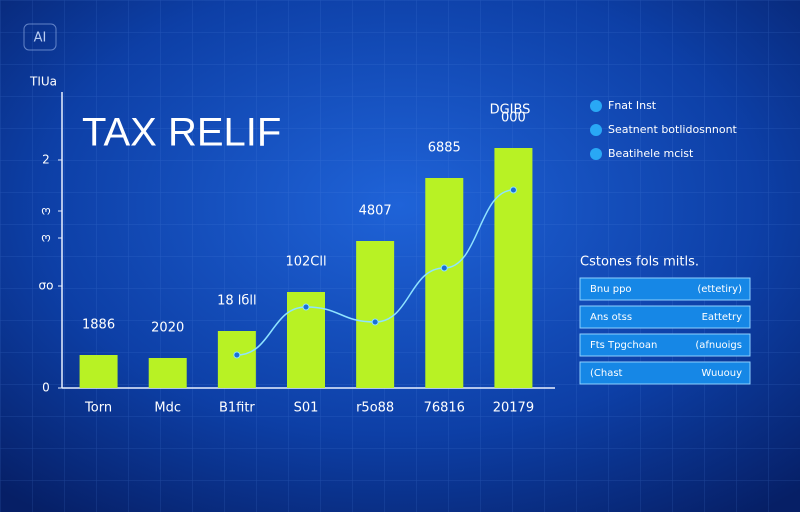 The height and width of the screenshot is (512, 800). Describe the element at coordinates (632, 105) in the screenshot. I see `legend-label: Fnat Inst` at that location.